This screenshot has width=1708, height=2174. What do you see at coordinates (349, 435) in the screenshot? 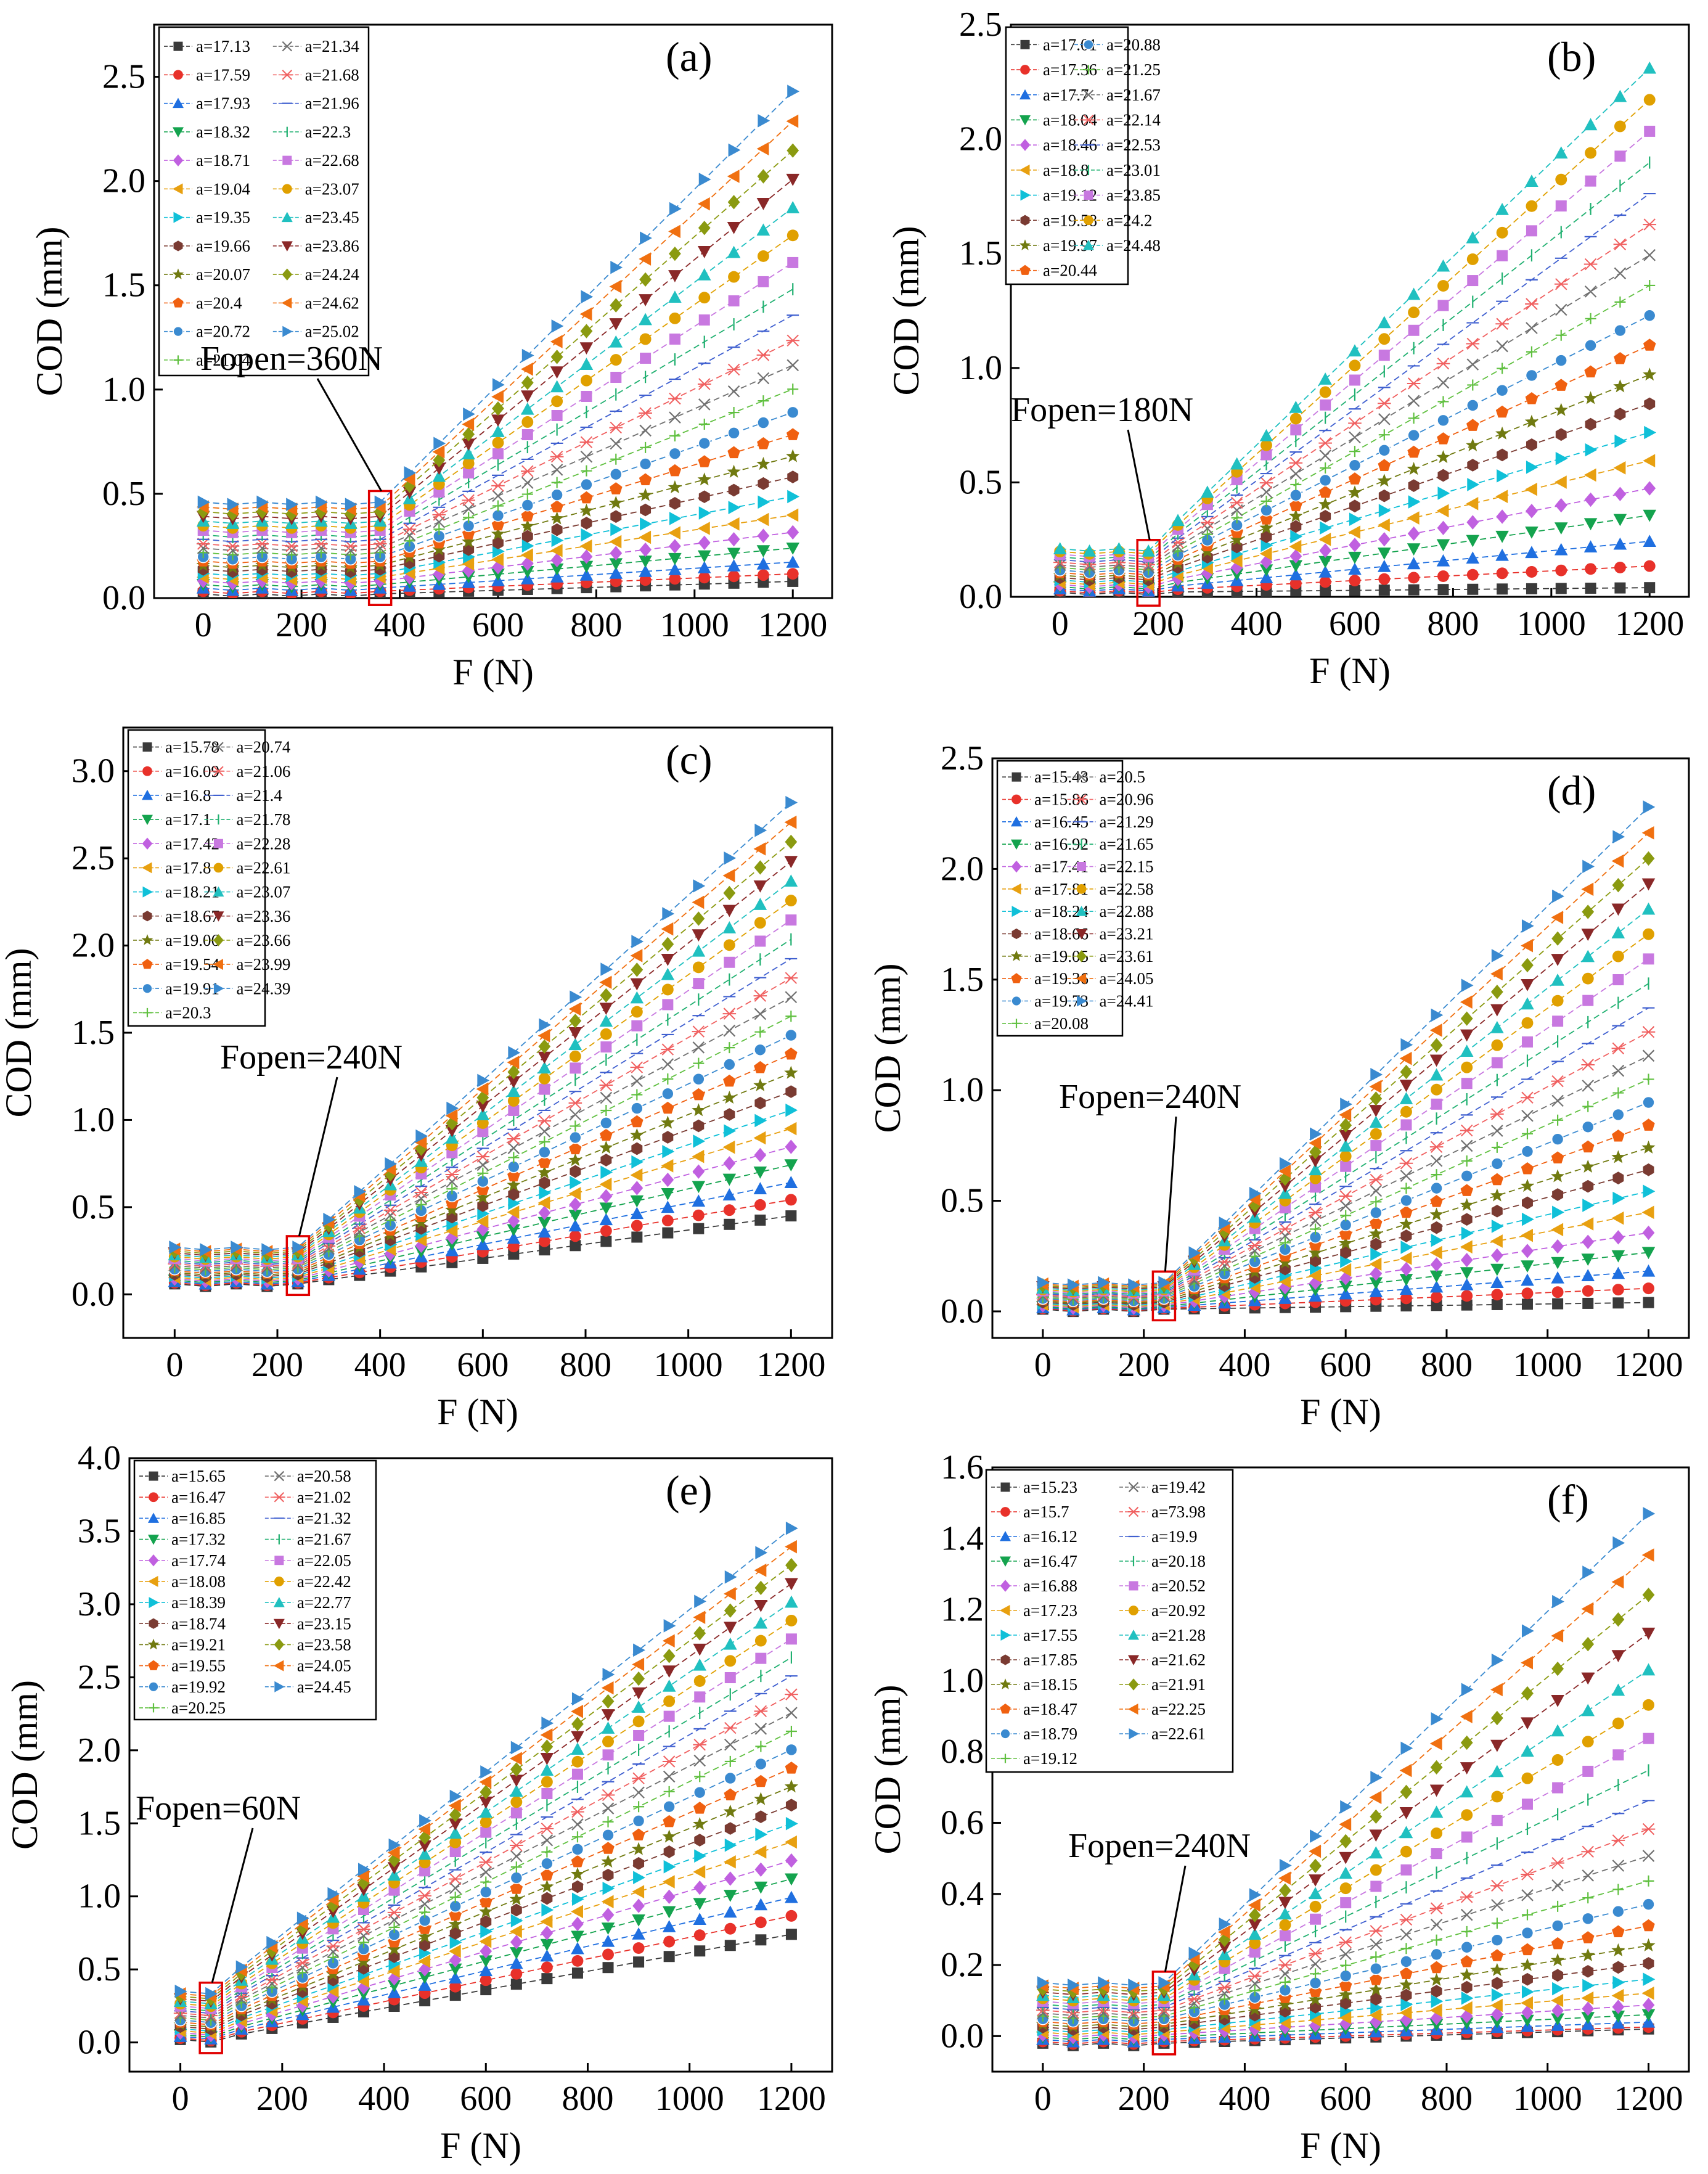
I see `fopen-pointer-line` at bounding box center [349, 435].